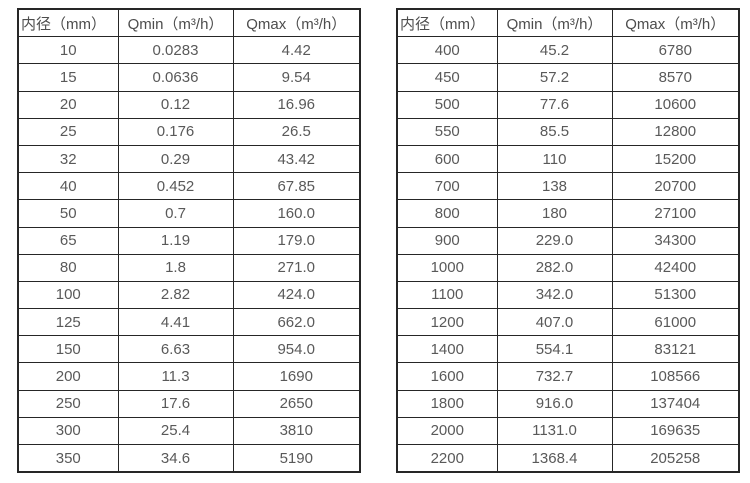  What do you see at coordinates (296, 403) in the screenshot?
I see `table-cell: 2650` at bounding box center [296, 403].